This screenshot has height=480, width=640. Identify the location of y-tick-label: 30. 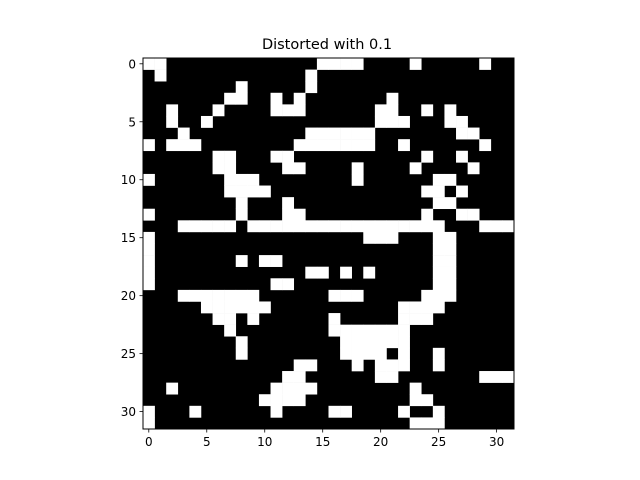
(128, 412).